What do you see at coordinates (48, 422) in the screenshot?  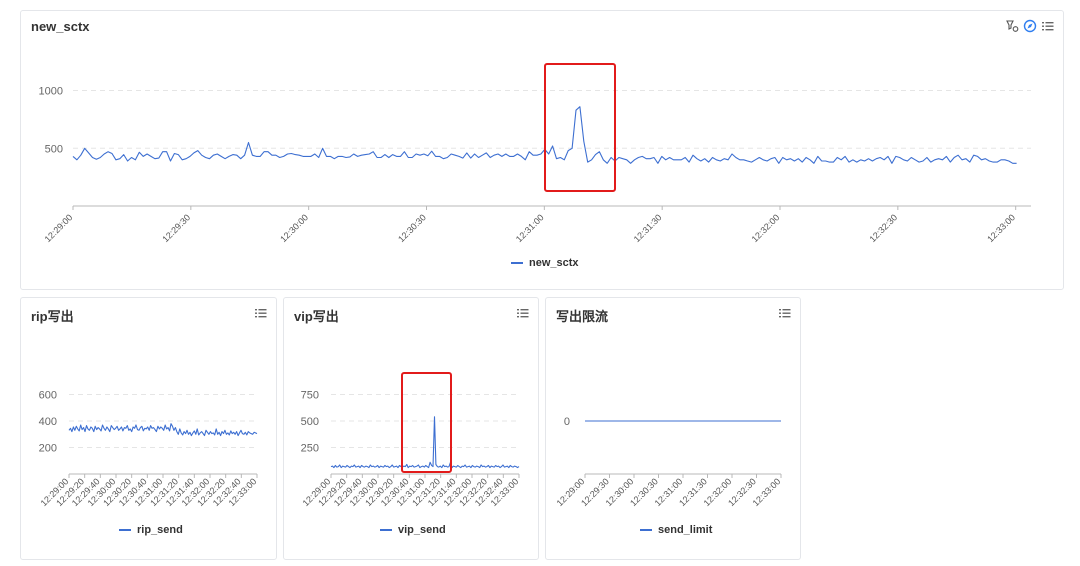 I see `y-tick-label: 400` at bounding box center [48, 422].